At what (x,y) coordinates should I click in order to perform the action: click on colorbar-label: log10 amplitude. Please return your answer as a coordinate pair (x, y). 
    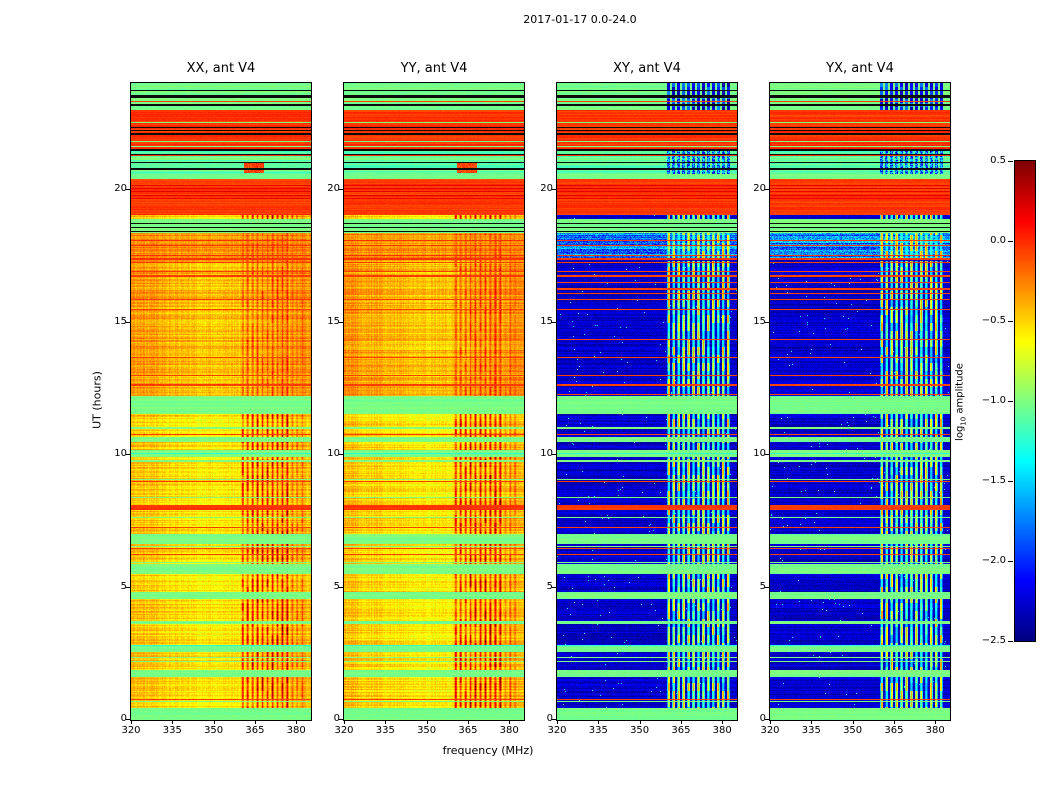
    Looking at the image, I should click on (961, 402).